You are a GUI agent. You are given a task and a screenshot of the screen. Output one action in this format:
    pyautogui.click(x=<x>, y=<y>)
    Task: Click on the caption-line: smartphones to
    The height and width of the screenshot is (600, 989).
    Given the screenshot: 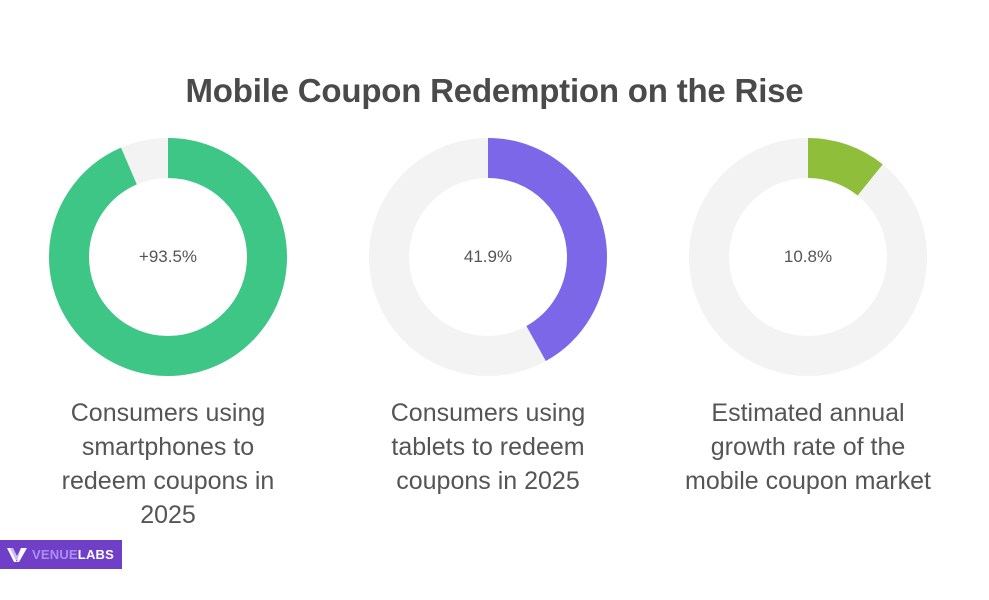 What is the action you would take?
    pyautogui.click(x=168, y=447)
    